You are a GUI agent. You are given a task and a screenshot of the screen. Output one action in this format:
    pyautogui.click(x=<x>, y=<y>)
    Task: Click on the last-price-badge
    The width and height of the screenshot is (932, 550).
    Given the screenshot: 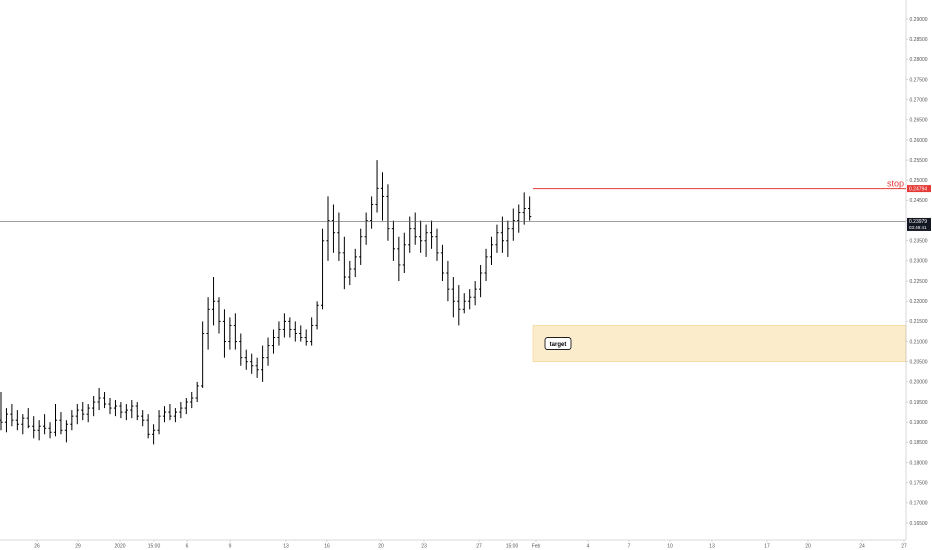 What is the action you would take?
    pyautogui.click(x=919, y=224)
    